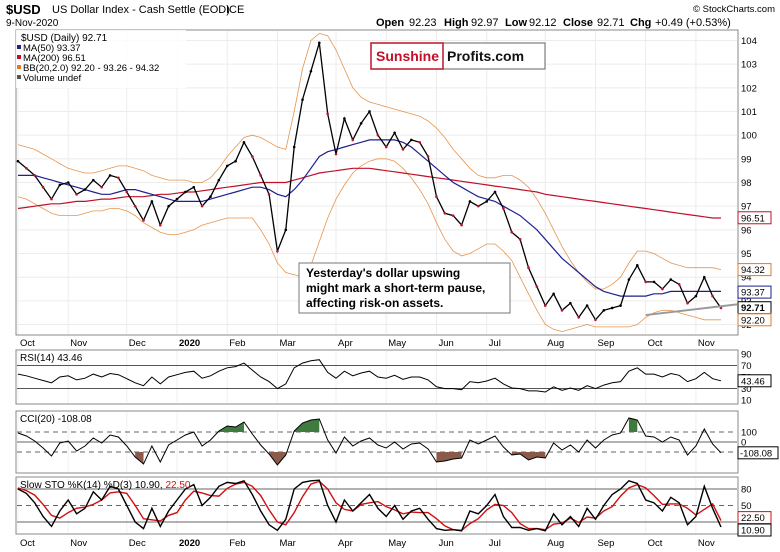 This screenshot has width=780, height=552. What do you see at coordinates (746, 354) in the screenshot?
I see `rsi-y-tick-label: 90` at bounding box center [746, 354].